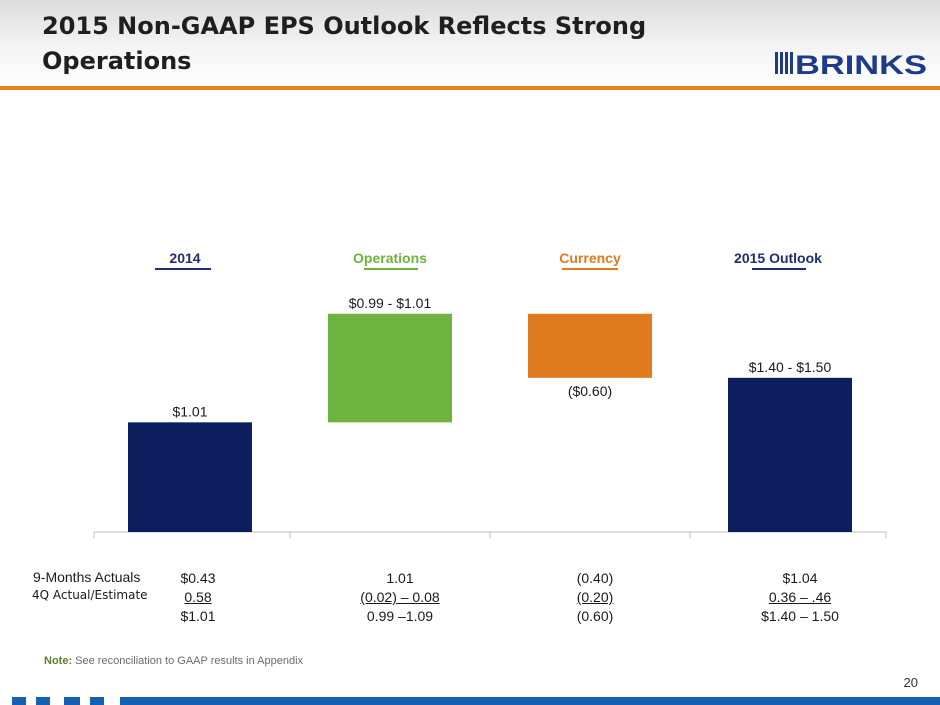 The image size is (940, 705). I want to click on column-underline-operations, so click(391, 269).